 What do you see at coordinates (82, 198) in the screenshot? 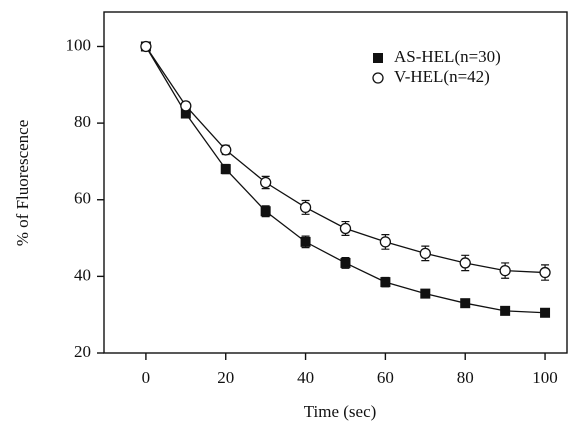
I see `y-tick-label: 60` at bounding box center [82, 198].